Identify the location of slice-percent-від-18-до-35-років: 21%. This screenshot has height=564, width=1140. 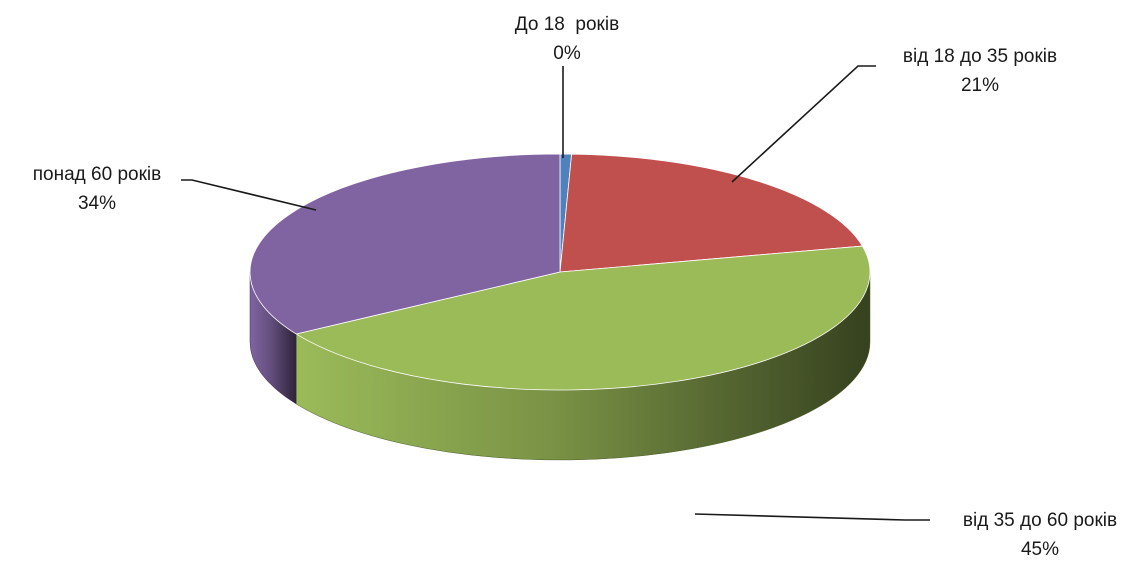
(980, 85).